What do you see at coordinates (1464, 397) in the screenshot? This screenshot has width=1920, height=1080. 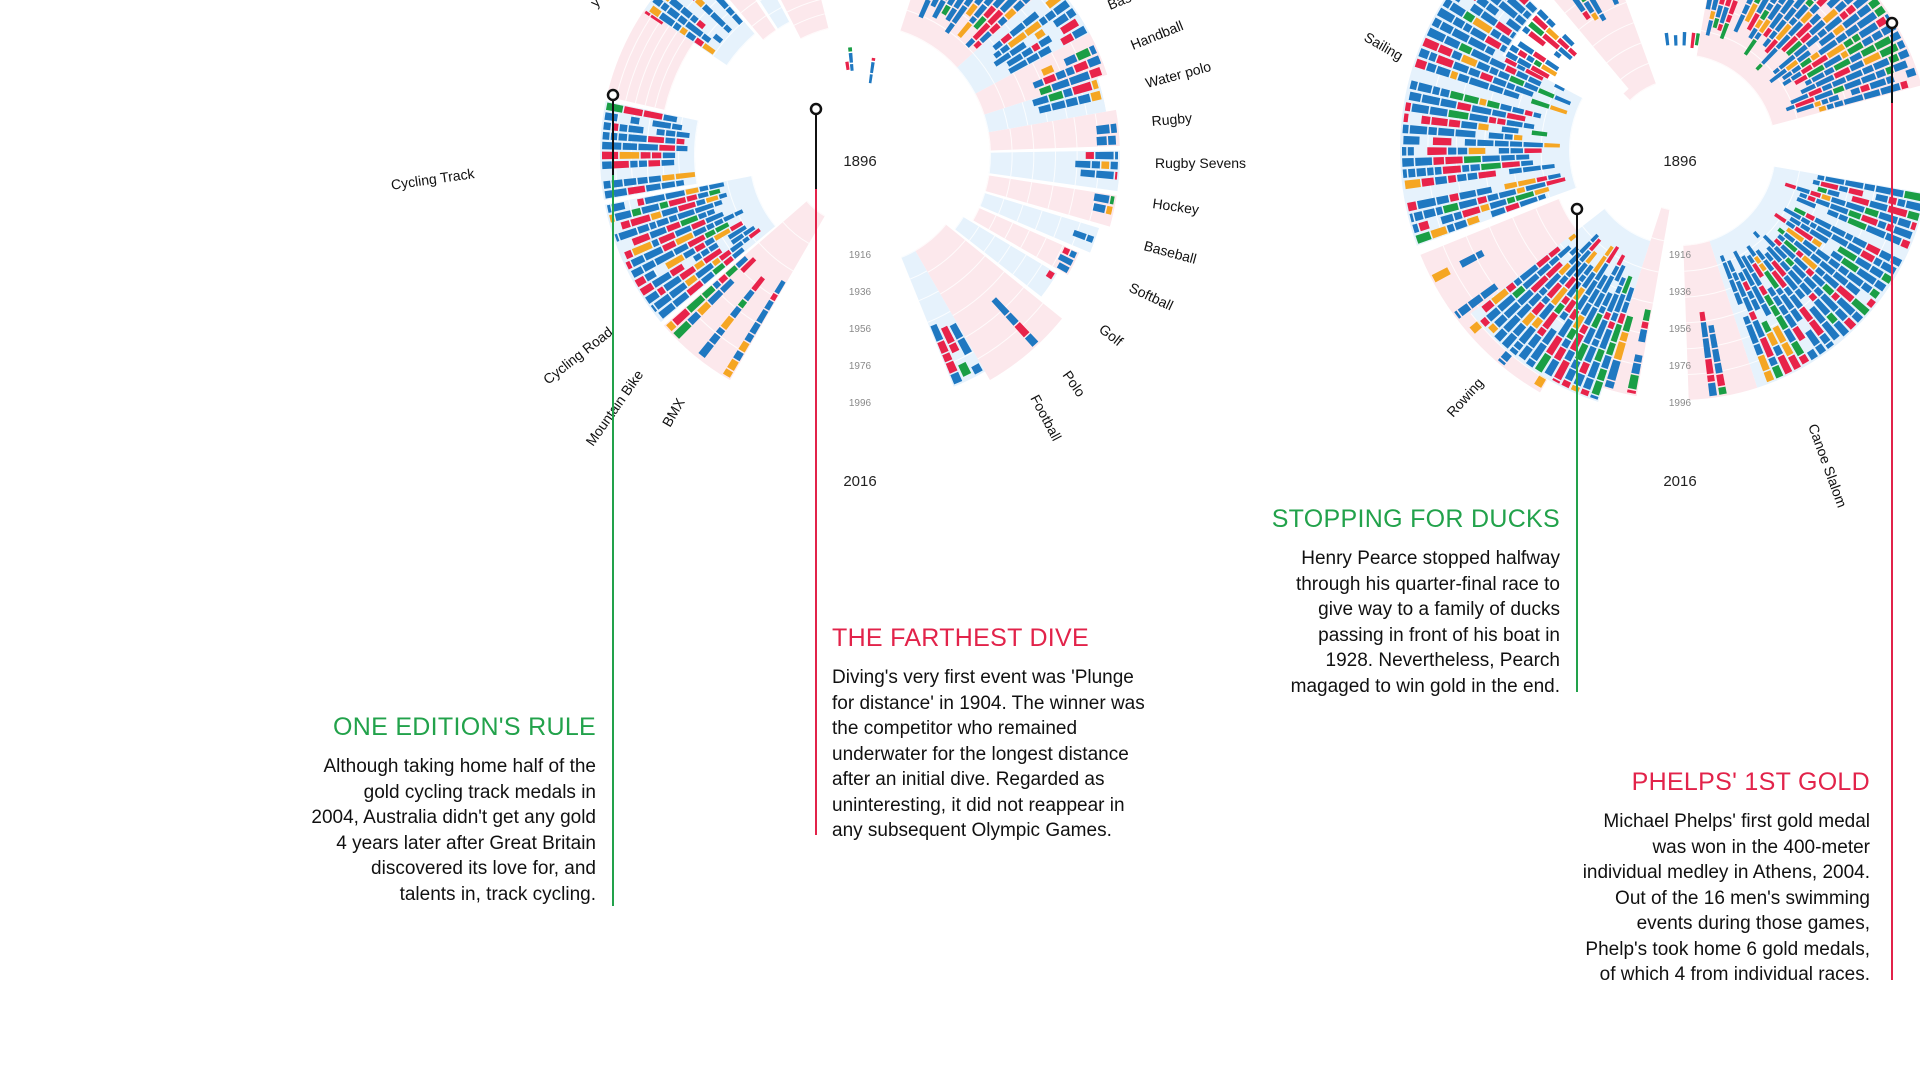 I see `sport-label: Rowing` at bounding box center [1464, 397].